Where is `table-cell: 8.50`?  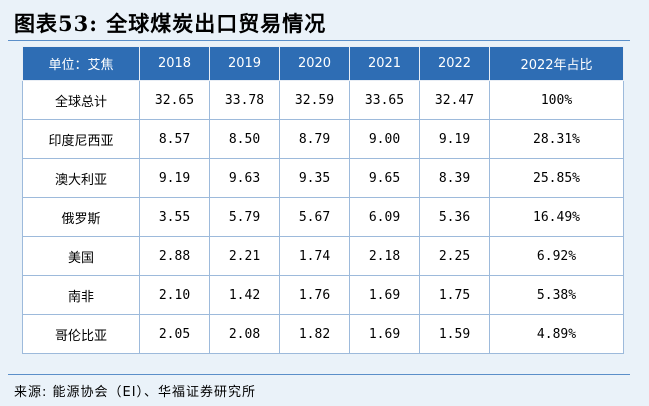
table-cell: 8.50 is located at coordinates (244, 139).